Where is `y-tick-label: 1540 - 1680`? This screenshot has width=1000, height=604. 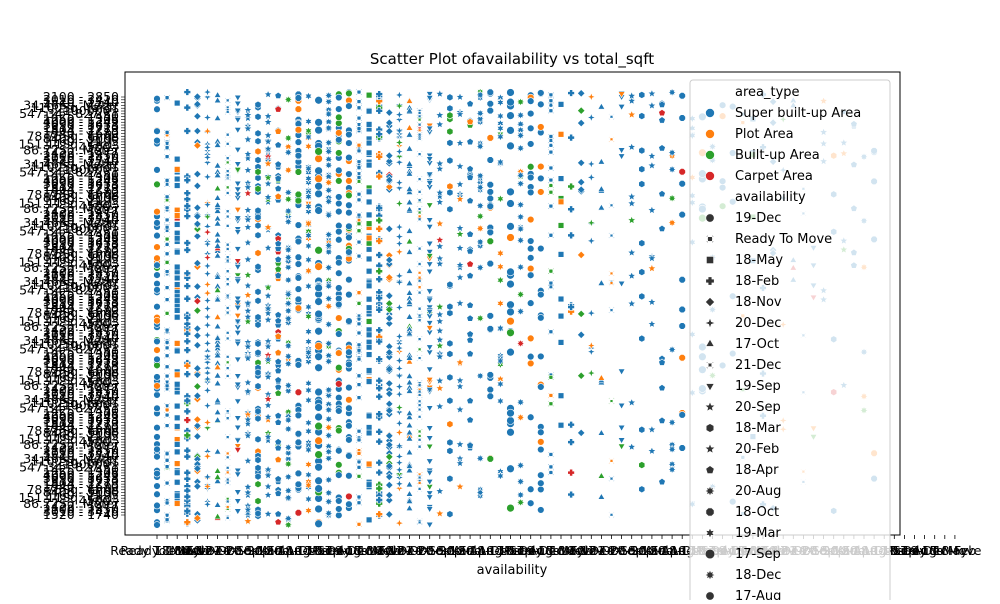
y-tick-label: 1540 - 1680 is located at coordinates (81, 427).